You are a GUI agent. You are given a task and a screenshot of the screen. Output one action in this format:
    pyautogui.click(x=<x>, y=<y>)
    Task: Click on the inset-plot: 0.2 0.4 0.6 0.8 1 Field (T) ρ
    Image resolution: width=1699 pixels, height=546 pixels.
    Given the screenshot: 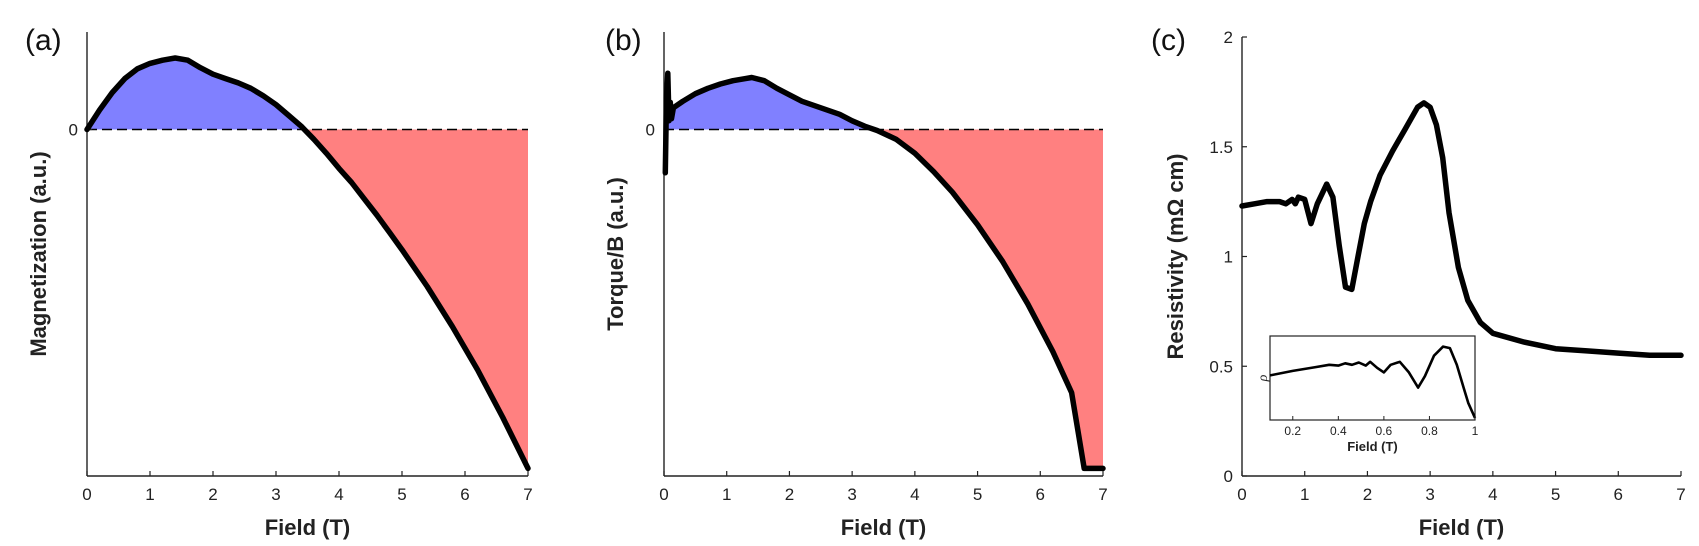 What is the action you would take?
    pyautogui.click(x=1367, y=394)
    